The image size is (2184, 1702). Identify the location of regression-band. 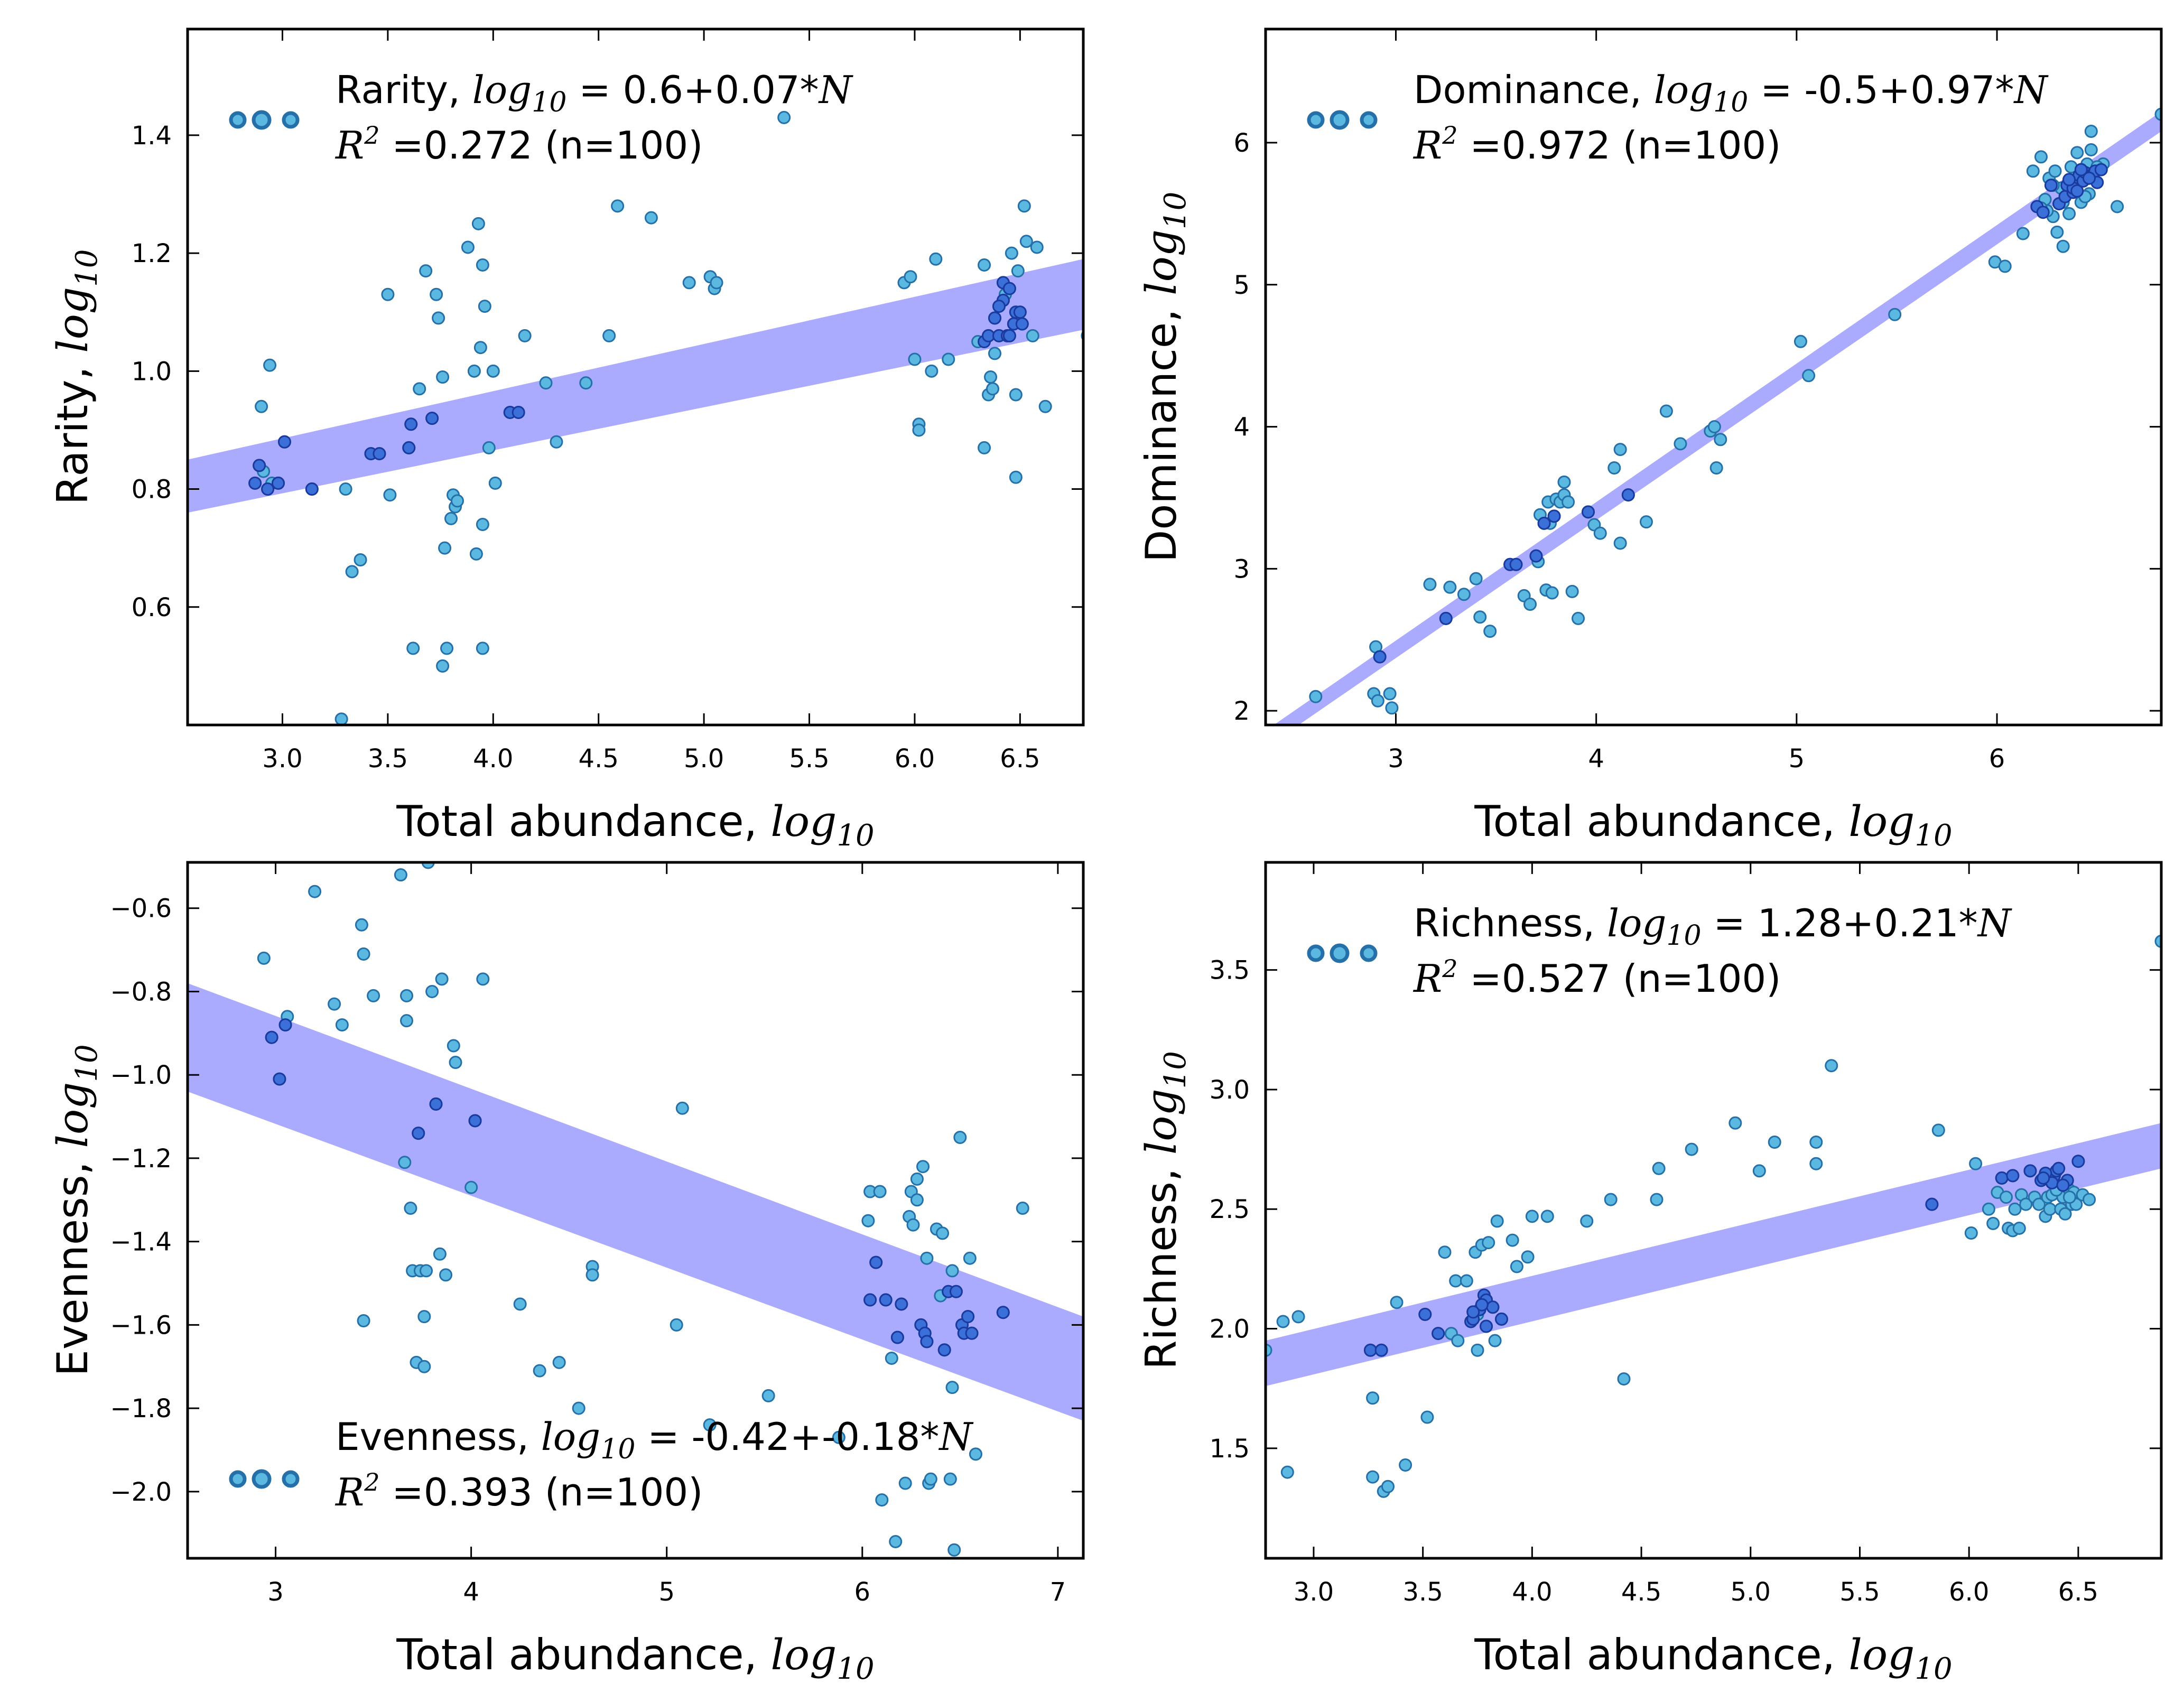
(1713, 1255).